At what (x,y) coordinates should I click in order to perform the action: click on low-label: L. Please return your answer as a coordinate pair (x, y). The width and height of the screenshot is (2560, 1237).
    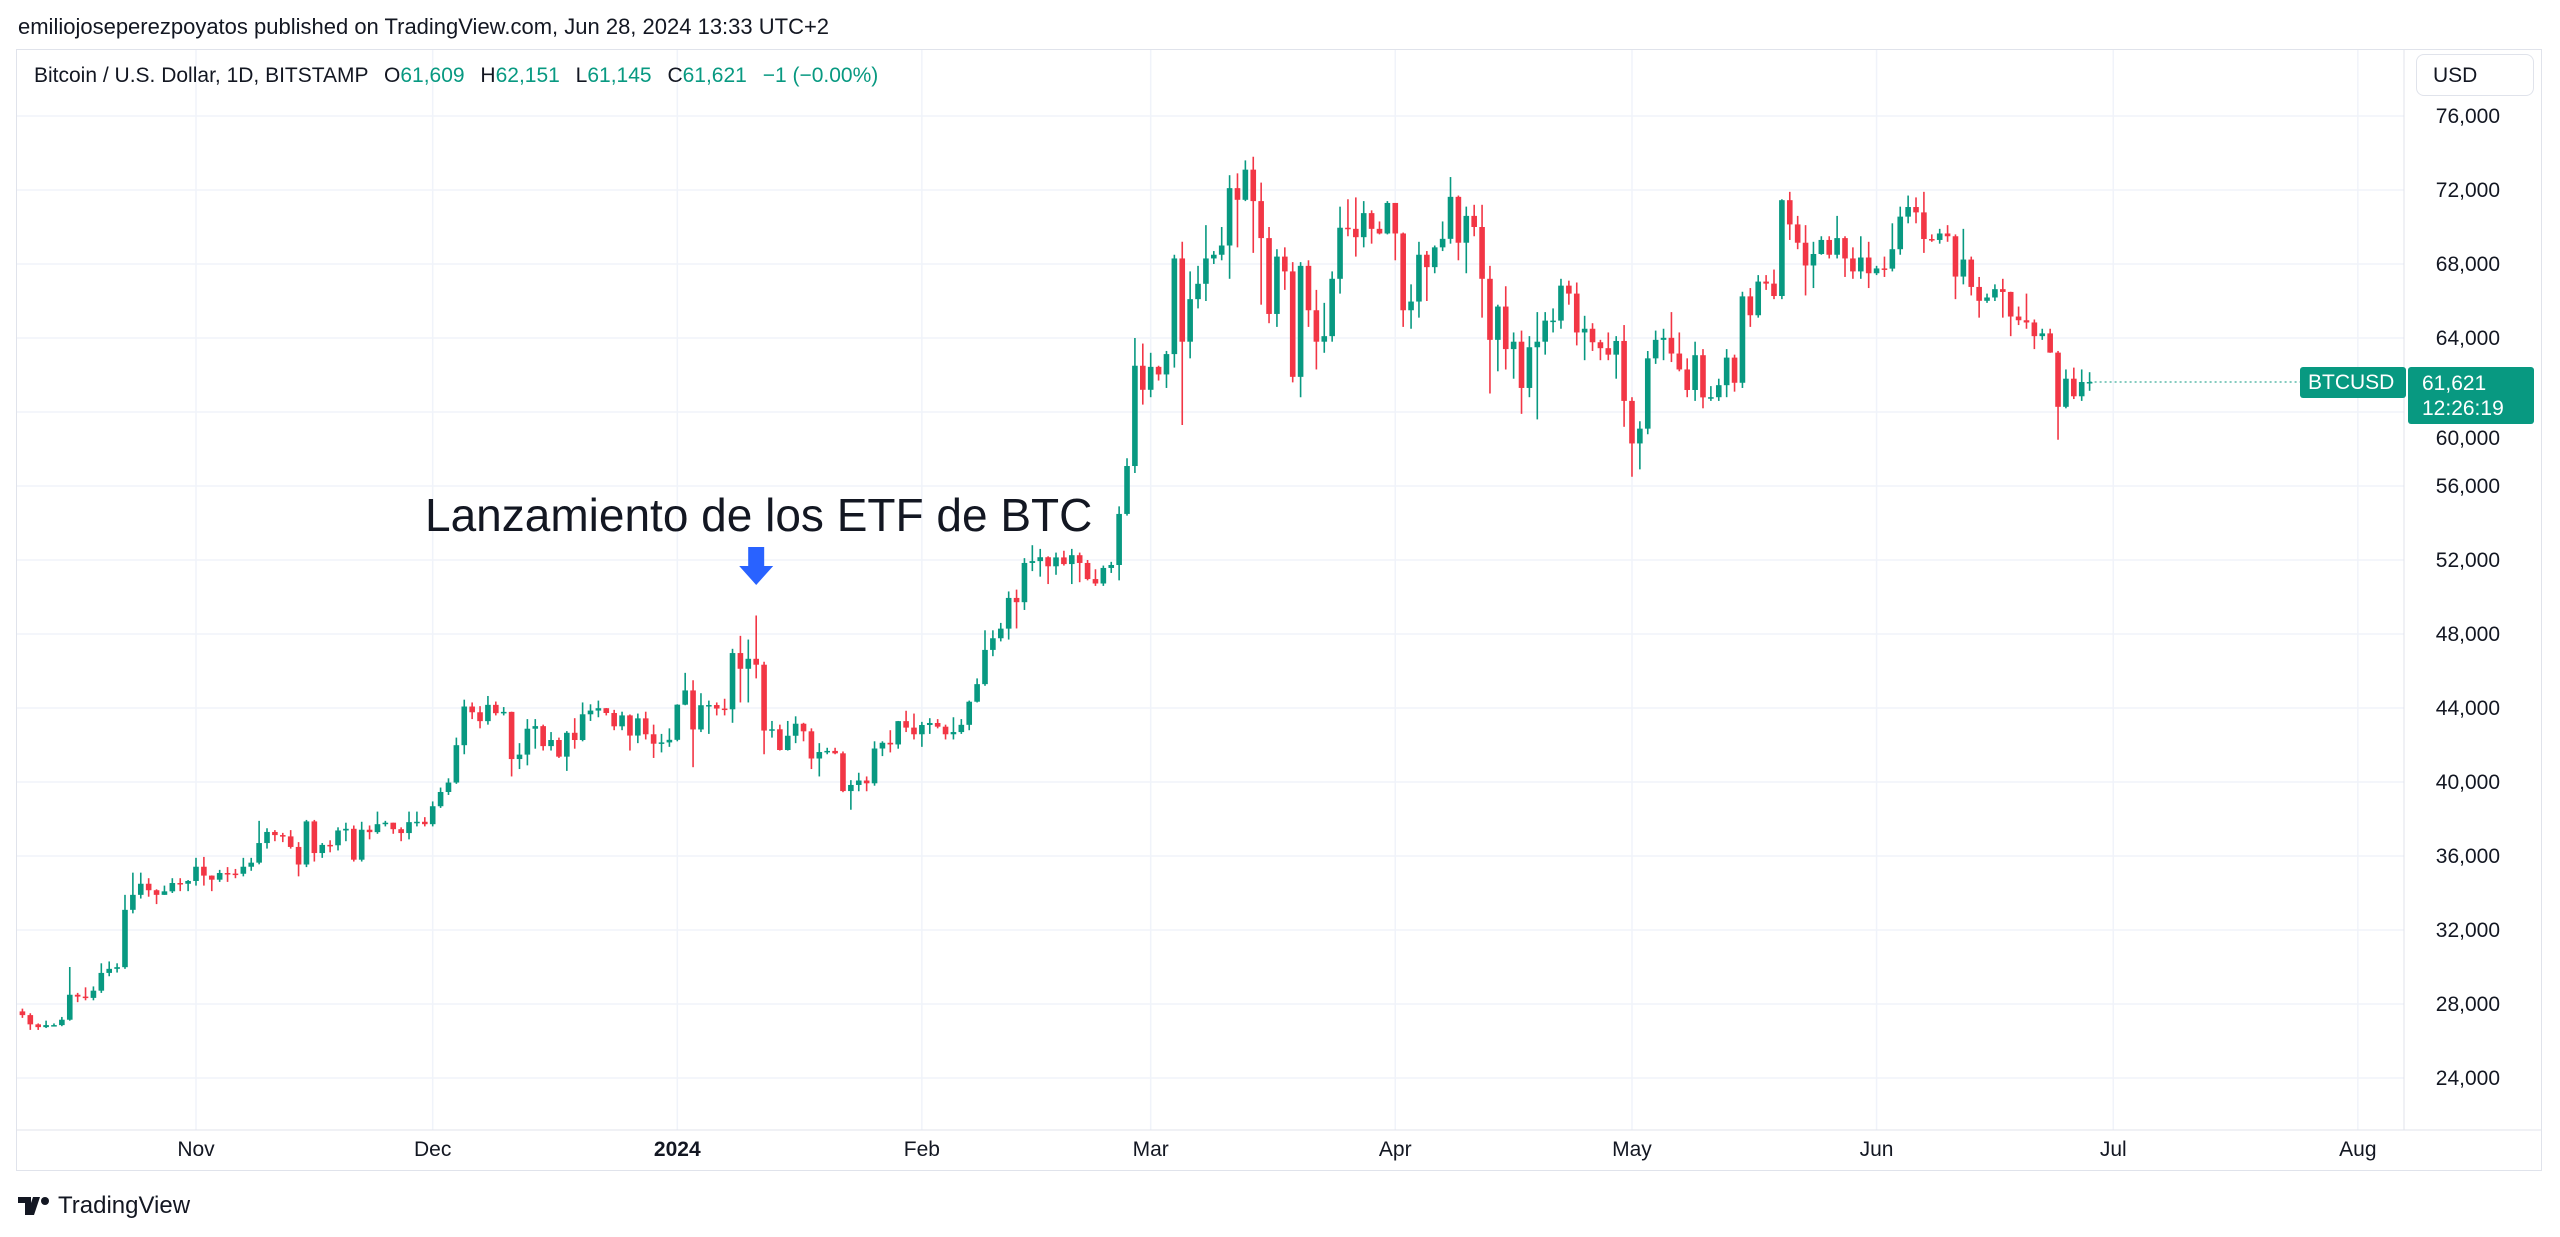
    Looking at the image, I should click on (581, 75).